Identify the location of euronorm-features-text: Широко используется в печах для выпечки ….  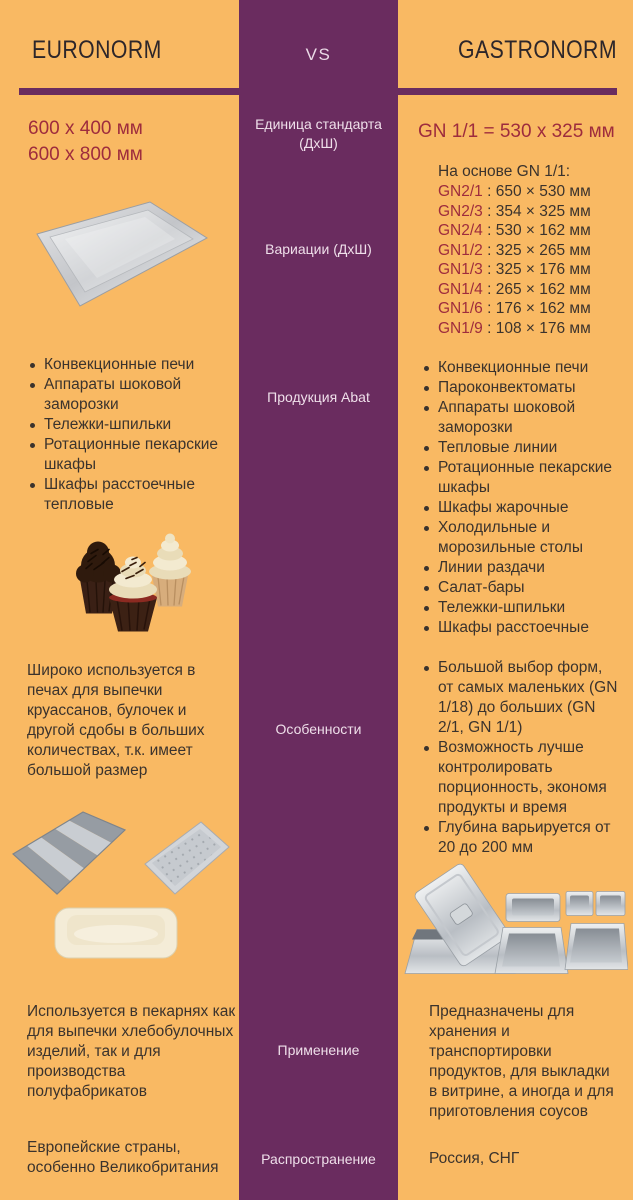
(116, 720).